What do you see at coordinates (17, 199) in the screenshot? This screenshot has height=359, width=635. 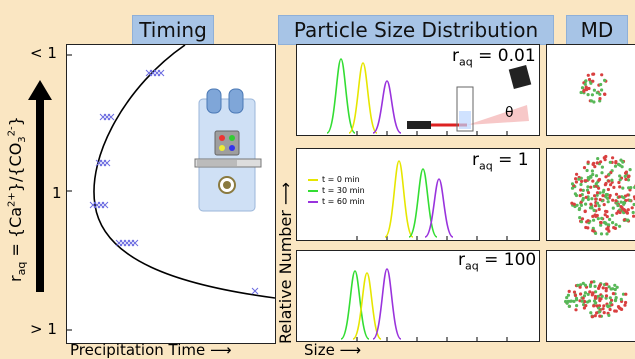 I see `timing-ylabel: raq = {Ca2+}/{CO32-}` at bounding box center [17, 199].